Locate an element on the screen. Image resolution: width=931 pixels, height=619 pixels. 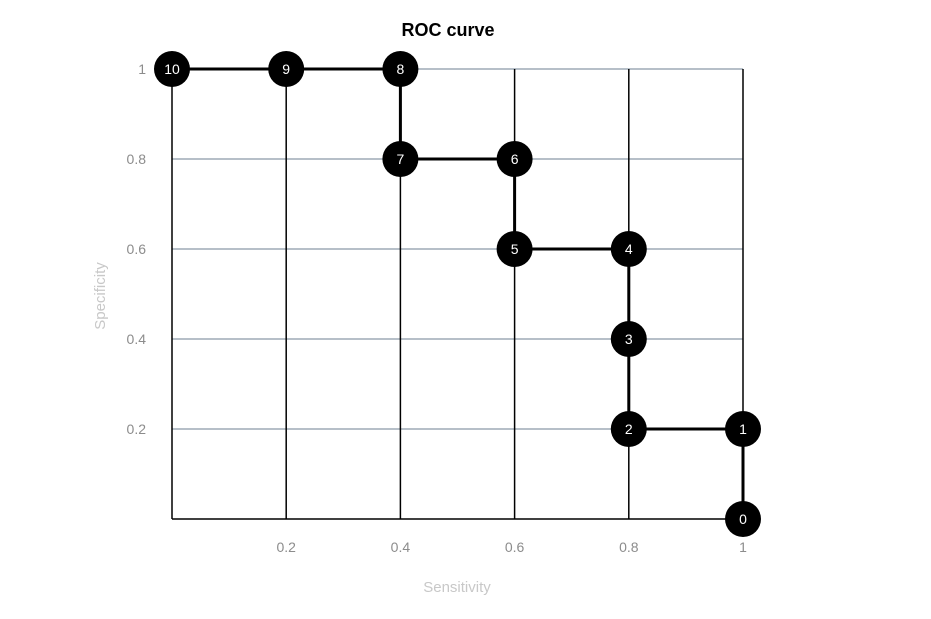
point-label: 7 is located at coordinates (401, 159).